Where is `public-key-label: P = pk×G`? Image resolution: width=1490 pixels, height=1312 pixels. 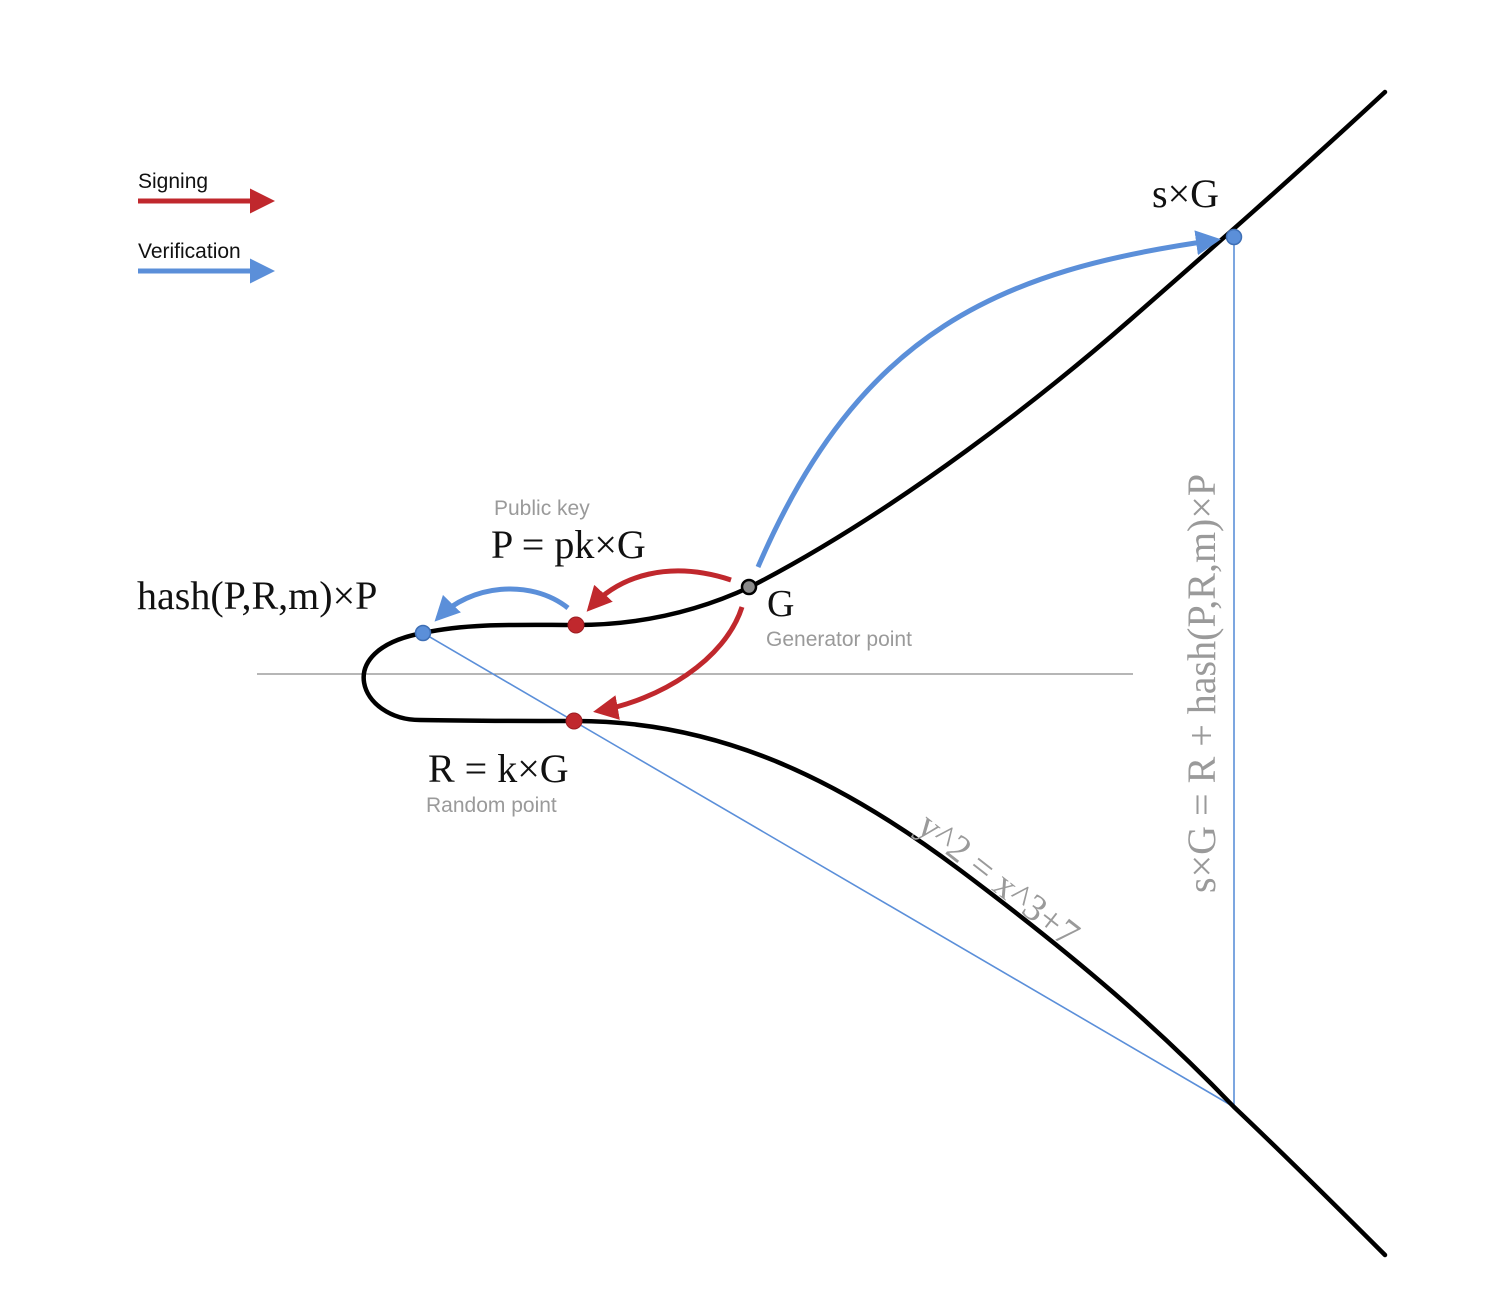 public-key-label: P = pk×G is located at coordinates (568, 544).